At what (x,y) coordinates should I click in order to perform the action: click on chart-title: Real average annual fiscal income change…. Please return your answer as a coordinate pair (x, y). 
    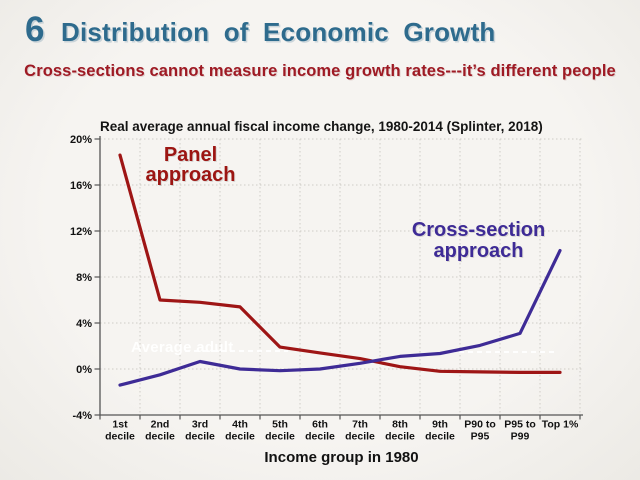
    Looking at the image, I should click on (321, 126).